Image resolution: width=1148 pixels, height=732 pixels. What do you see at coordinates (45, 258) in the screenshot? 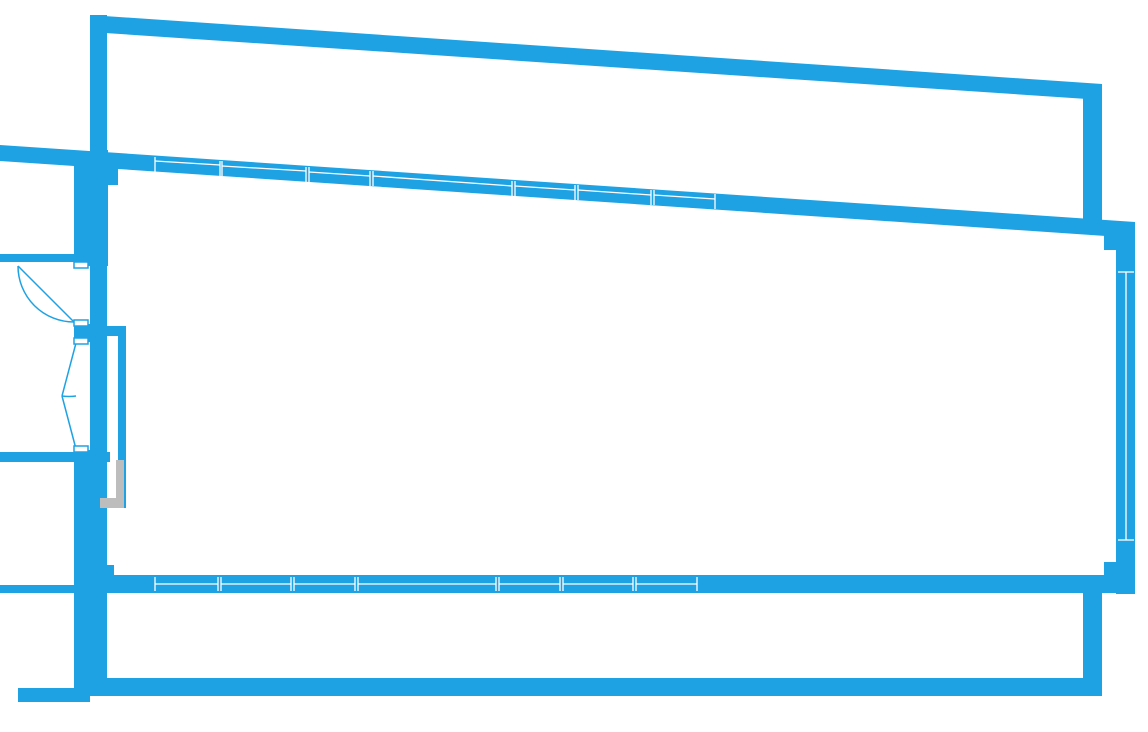
I see `partition-top-horizontal` at bounding box center [45, 258].